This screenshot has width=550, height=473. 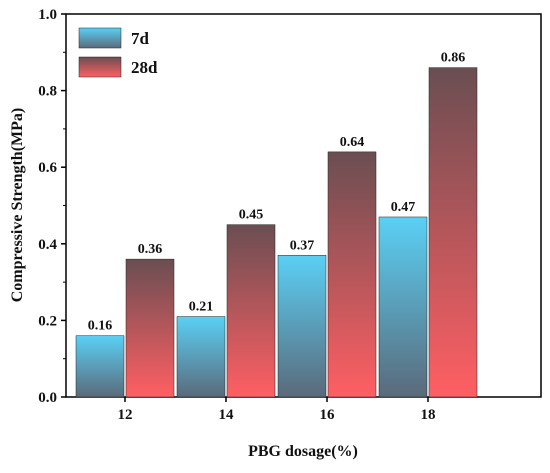 I want to click on y-tick-label: 0.0, so click(x=47, y=398).